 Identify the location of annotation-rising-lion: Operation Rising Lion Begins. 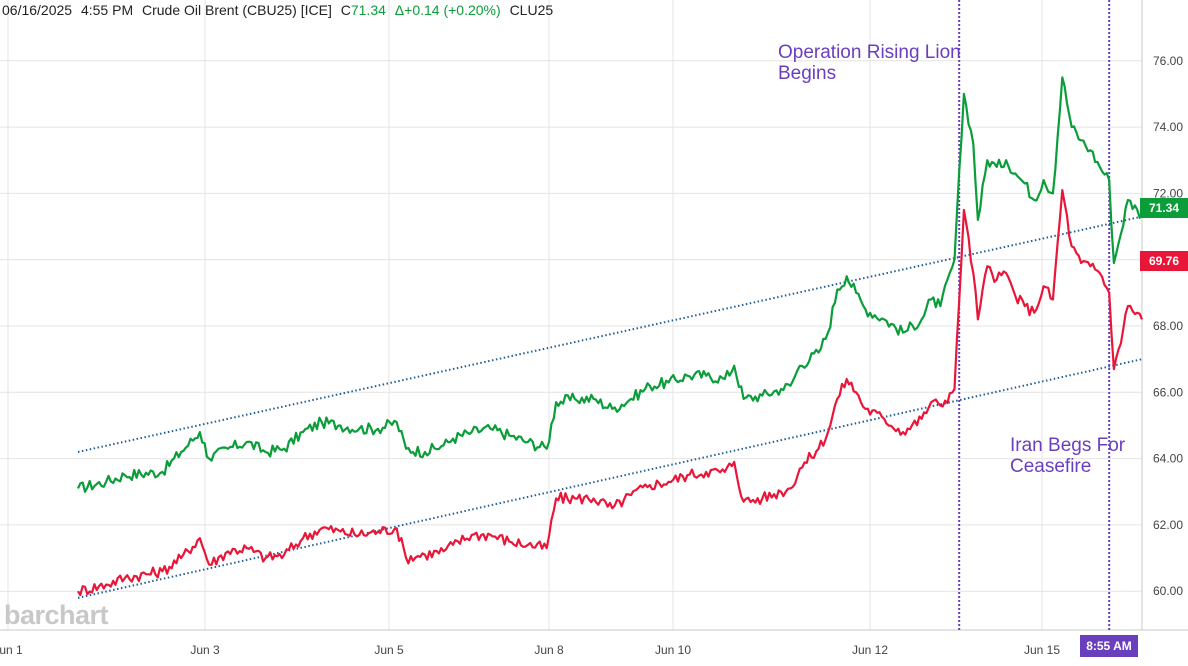
(869, 63).